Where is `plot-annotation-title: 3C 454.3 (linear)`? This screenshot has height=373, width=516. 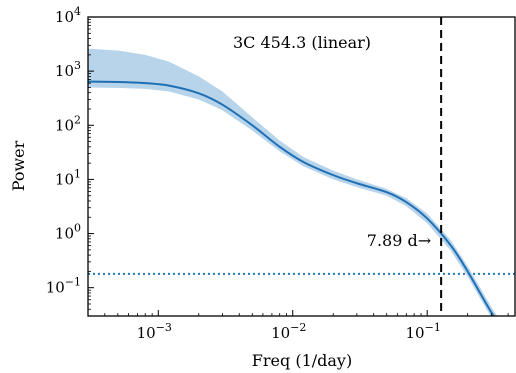 plot-annotation-title: 3C 454.3 (linear) is located at coordinates (302, 42).